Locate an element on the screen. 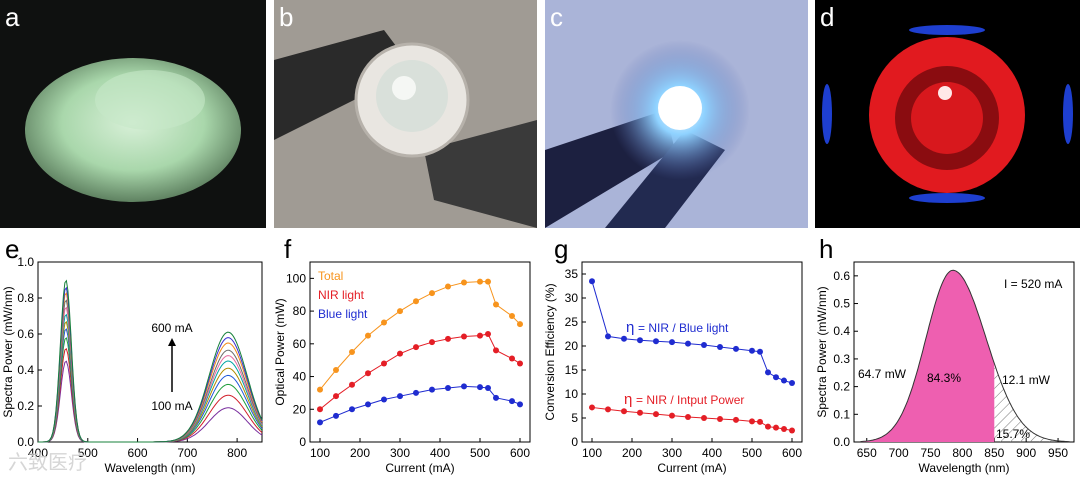 This screenshot has width=1080, height=483. x-tick-label: 800 is located at coordinates (237, 453).